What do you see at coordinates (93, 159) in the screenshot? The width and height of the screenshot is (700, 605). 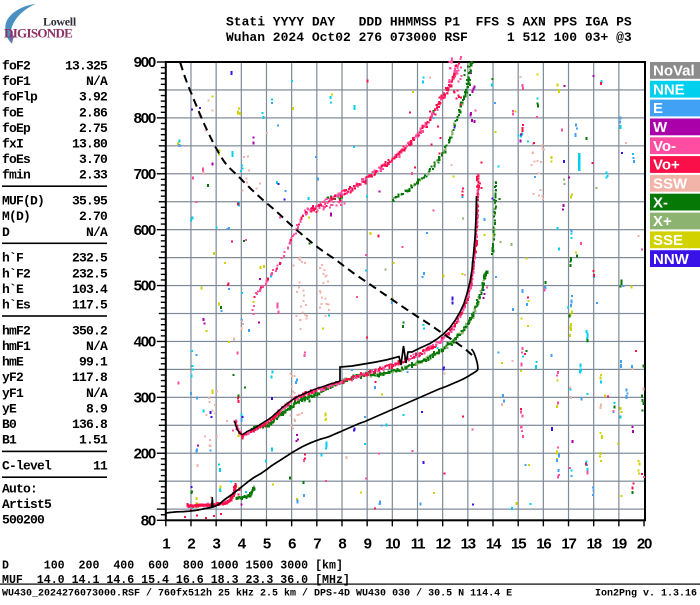 I see `svg-text: 3.70` at bounding box center [93, 159].